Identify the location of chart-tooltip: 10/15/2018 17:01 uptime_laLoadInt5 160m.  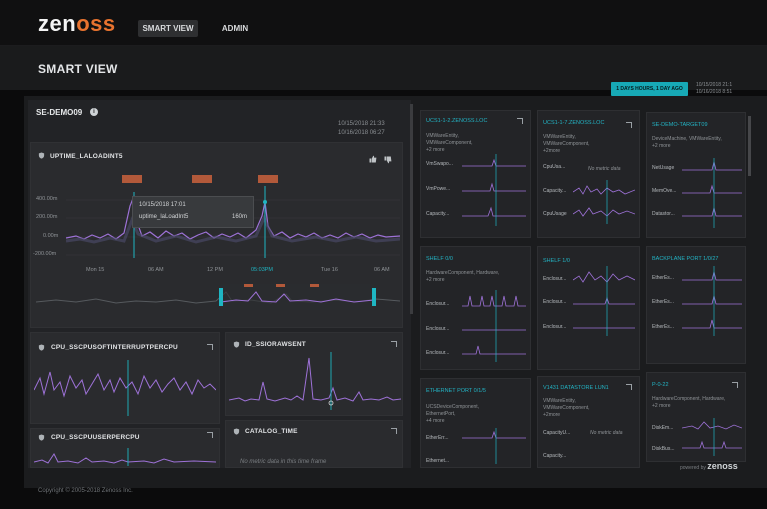
(193, 212).